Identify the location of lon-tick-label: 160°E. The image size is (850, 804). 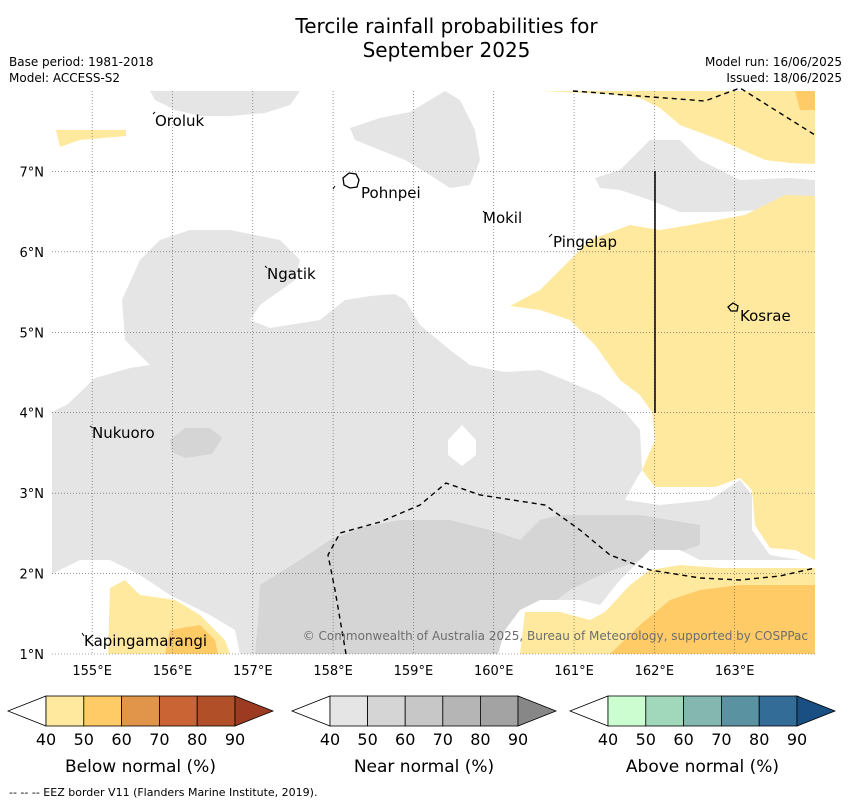
(494, 671).